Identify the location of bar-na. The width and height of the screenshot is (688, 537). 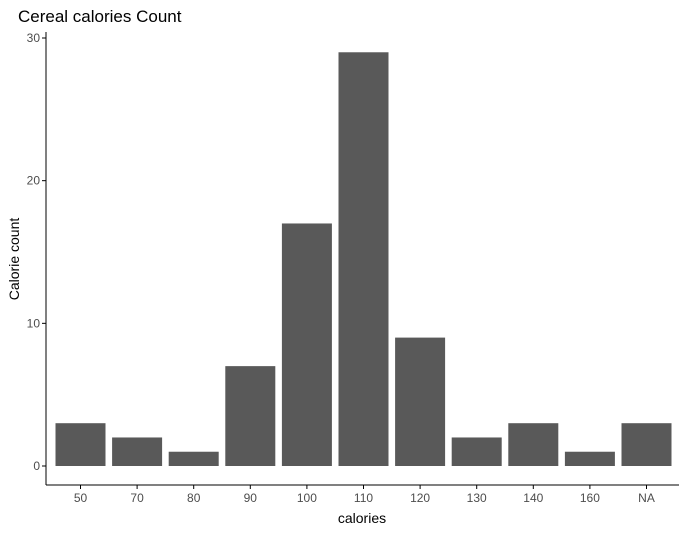
(646, 444).